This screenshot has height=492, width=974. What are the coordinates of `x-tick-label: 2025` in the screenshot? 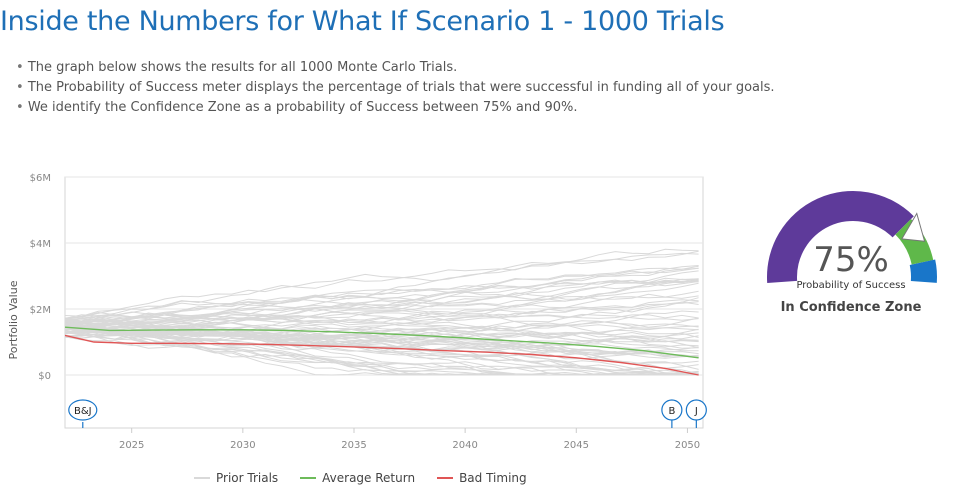 It's located at (131, 445).